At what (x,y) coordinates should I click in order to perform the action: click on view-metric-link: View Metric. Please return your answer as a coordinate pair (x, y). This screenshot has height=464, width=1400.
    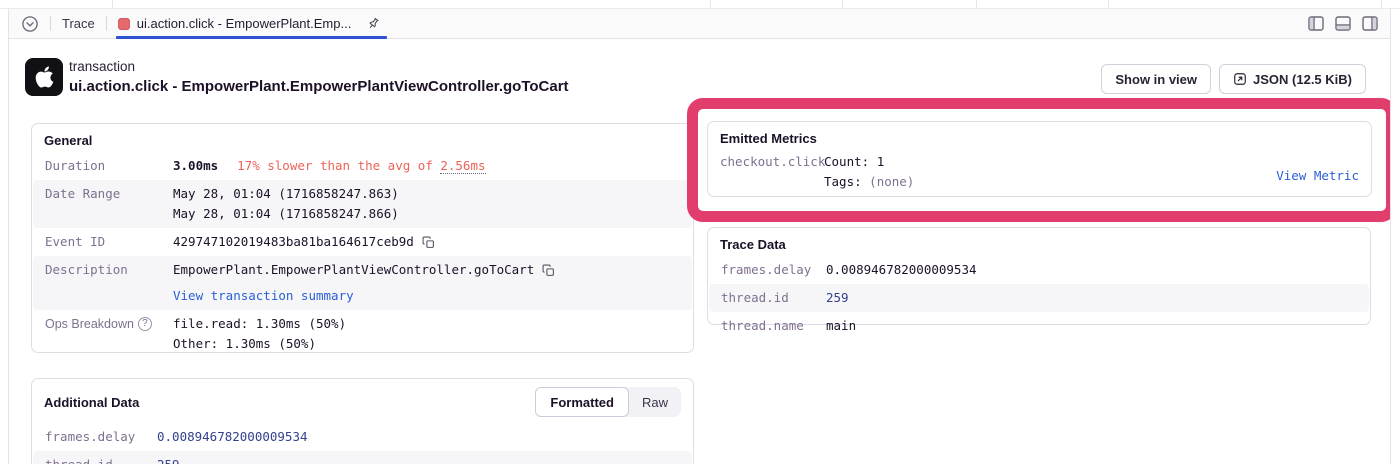
    Looking at the image, I should click on (1317, 175).